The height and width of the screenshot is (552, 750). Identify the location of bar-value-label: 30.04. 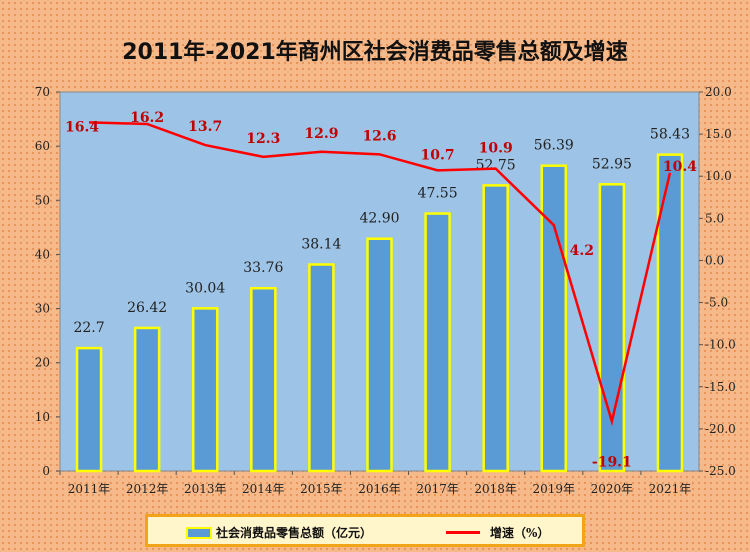
(205, 288).